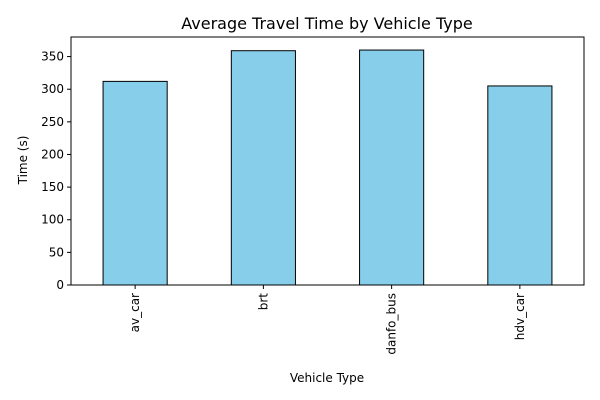 The image size is (600, 400). I want to click on bar-hdv_car, so click(520, 185).